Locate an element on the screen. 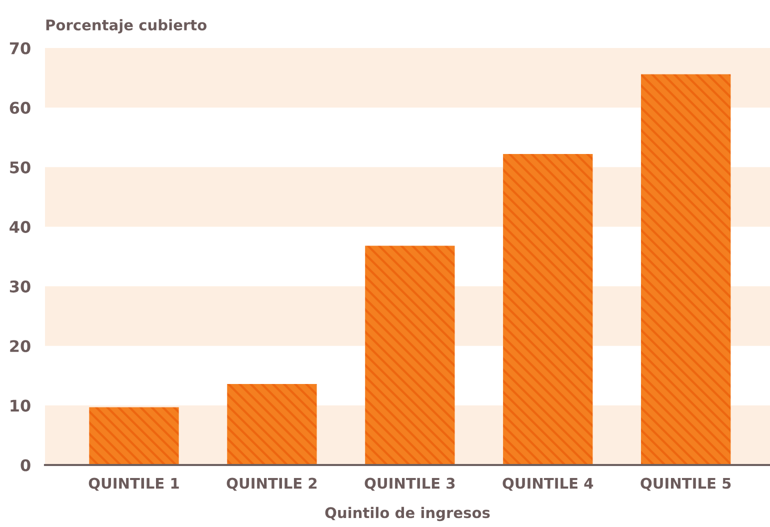 The width and height of the screenshot is (770, 527). x-tick-label: QUINTILE 1 is located at coordinates (133, 484).